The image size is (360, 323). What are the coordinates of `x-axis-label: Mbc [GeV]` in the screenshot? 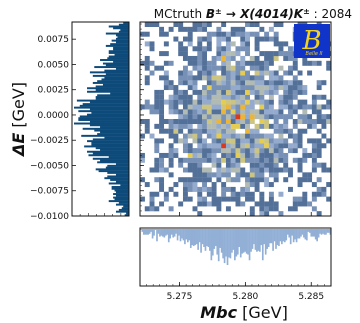 It's located at (244, 312).